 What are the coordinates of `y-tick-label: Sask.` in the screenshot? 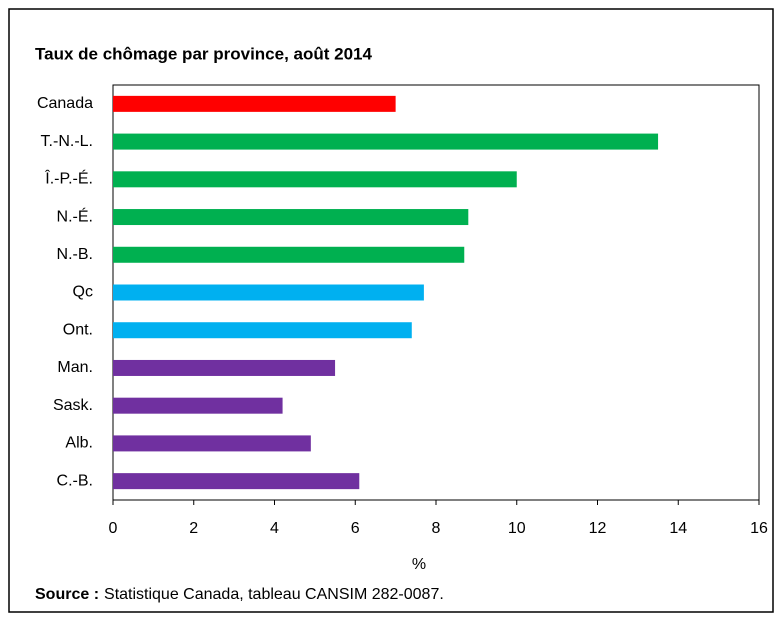 It's located at (73, 405).